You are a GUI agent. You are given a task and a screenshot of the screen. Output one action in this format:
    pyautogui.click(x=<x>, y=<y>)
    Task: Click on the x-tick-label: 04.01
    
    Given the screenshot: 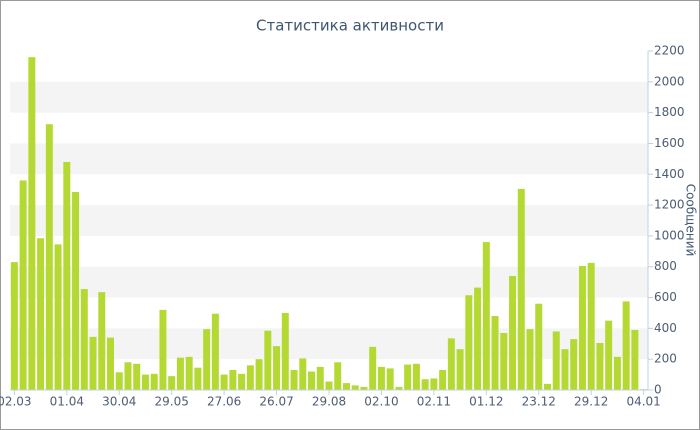 What is the action you would take?
    pyautogui.click(x=643, y=402)
    